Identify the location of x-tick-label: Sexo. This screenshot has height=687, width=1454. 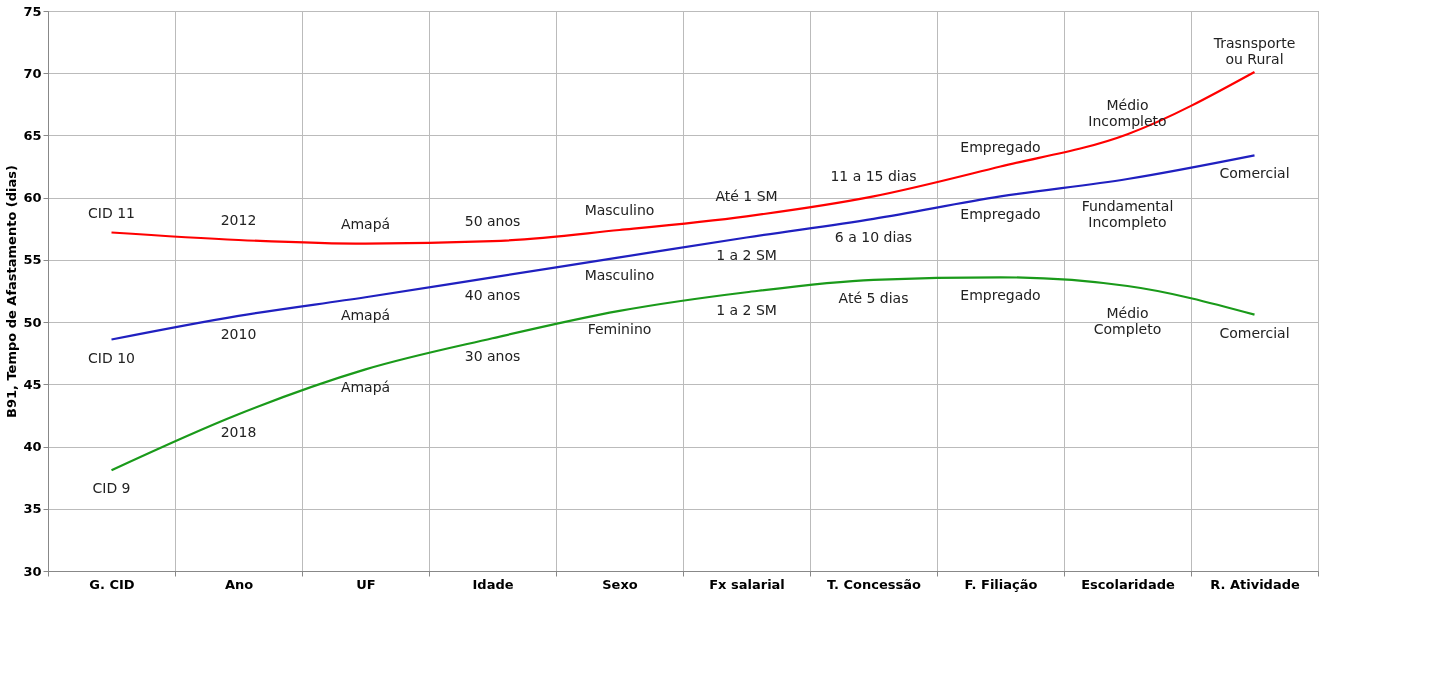
(620, 584).